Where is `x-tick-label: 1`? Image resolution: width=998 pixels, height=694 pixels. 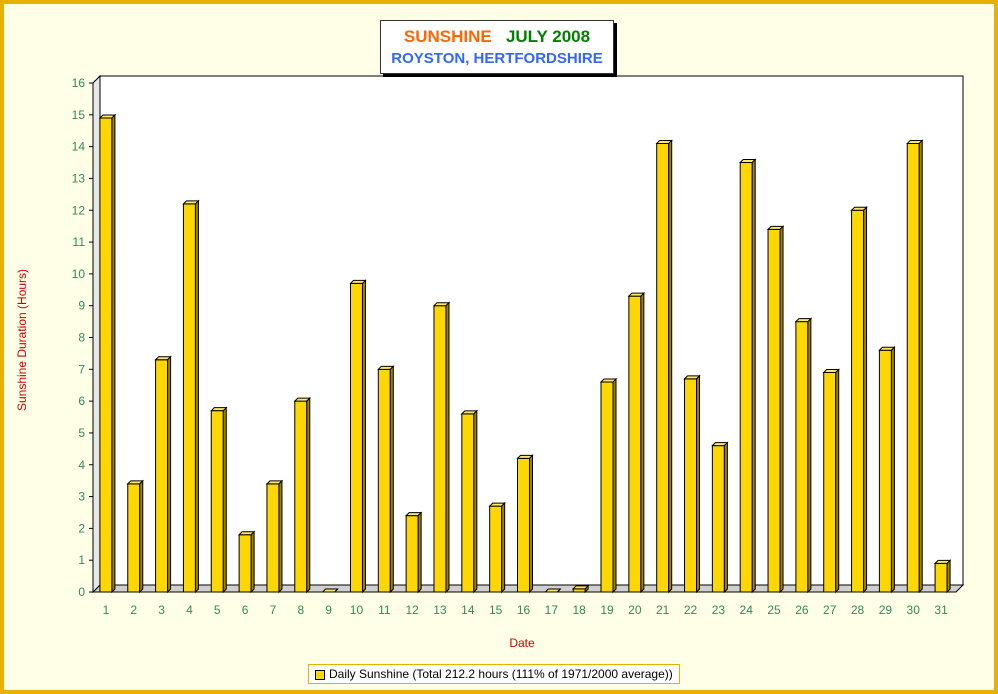 x-tick-label: 1 is located at coordinates (106, 610).